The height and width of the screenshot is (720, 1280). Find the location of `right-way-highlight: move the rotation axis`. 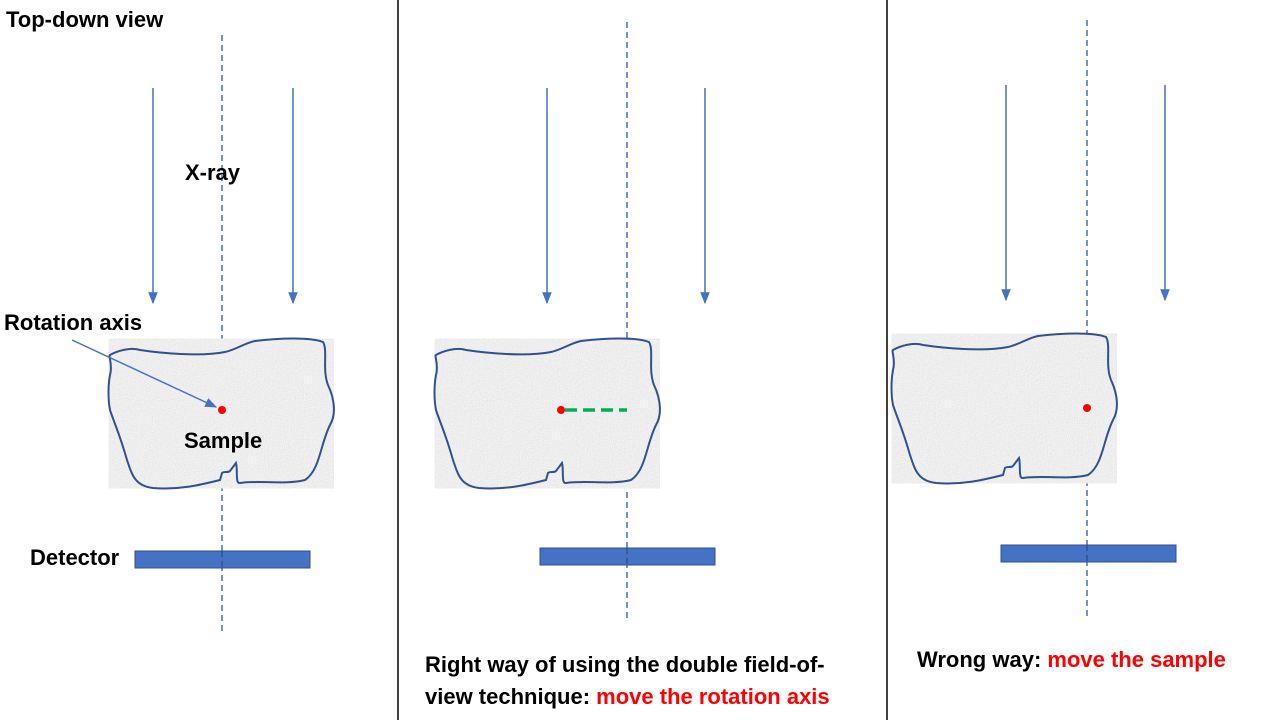

right-way-highlight: move the rotation axis is located at coordinates (713, 696).